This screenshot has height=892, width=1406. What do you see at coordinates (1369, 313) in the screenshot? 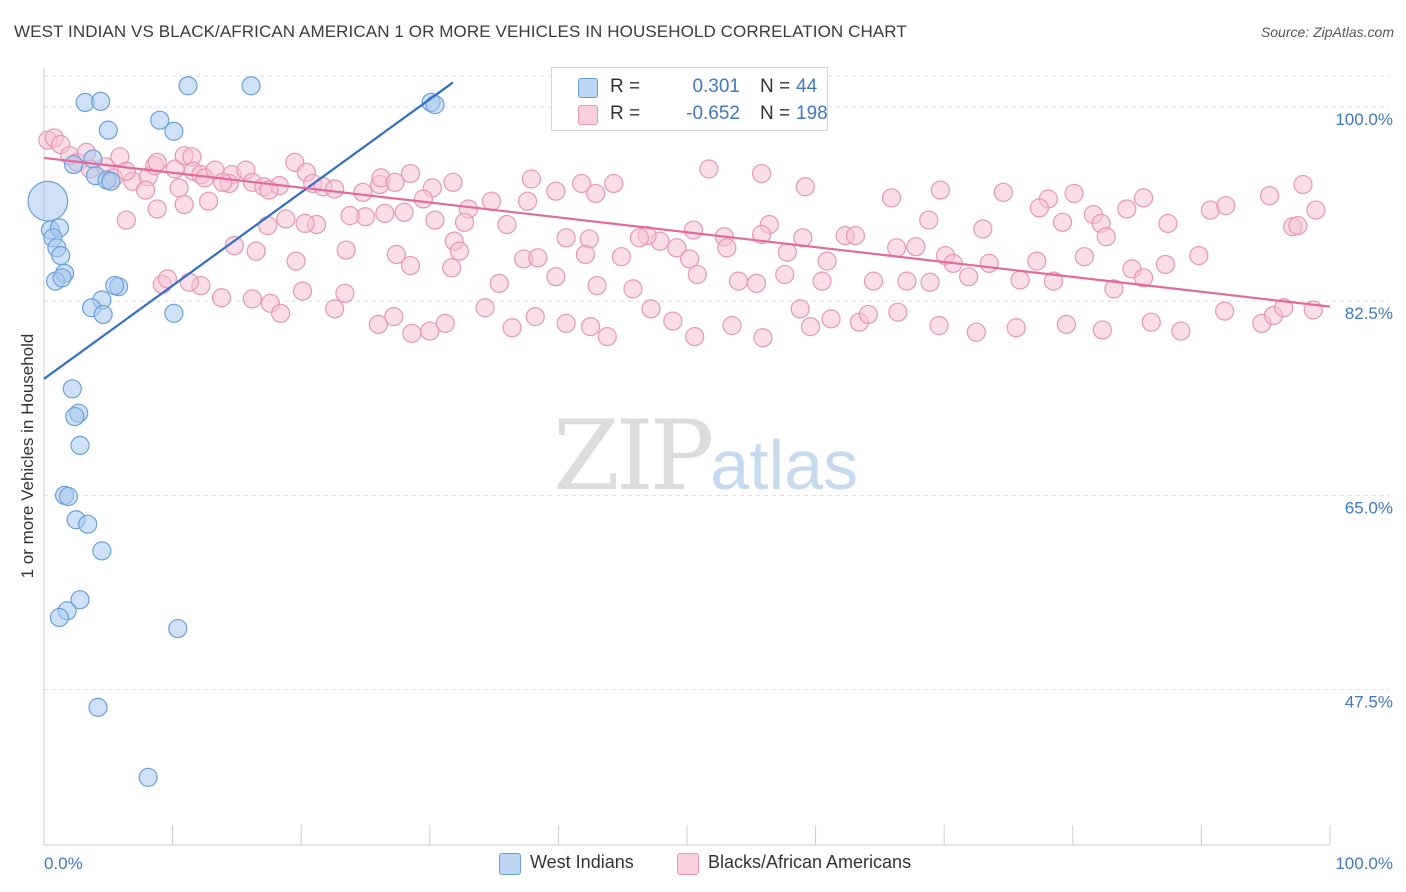
I see `y-tick-label: 82.5%` at bounding box center [1369, 313].